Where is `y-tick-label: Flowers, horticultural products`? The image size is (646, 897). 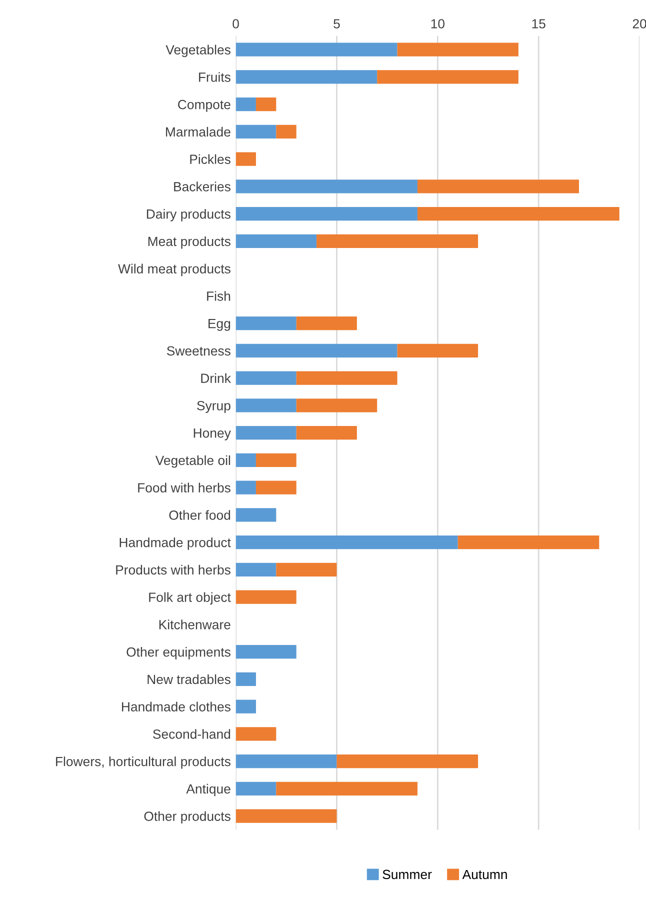 y-tick-label: Flowers, horticultural products is located at coordinates (143, 762).